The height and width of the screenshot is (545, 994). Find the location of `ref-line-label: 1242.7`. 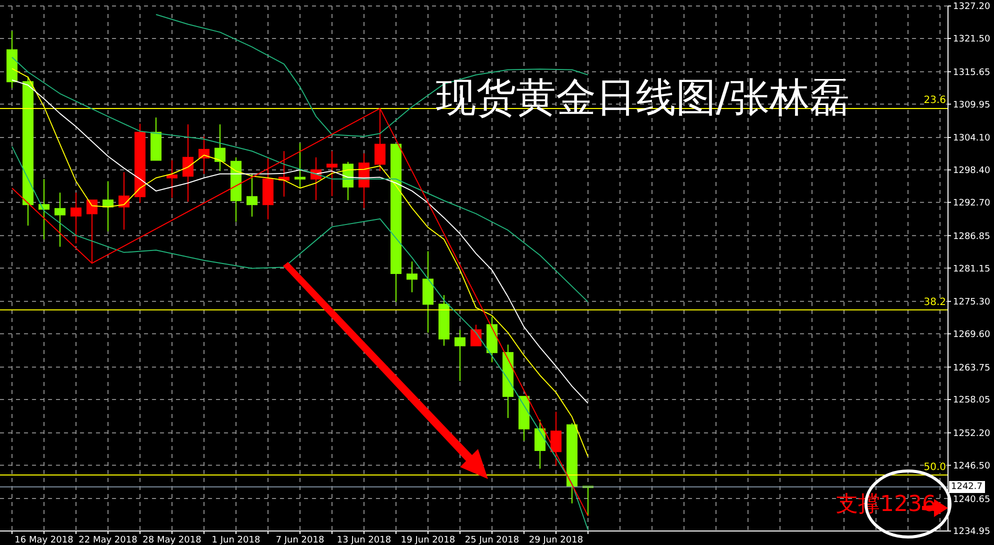

ref-line-label: 1242.7 is located at coordinates (966, 486).